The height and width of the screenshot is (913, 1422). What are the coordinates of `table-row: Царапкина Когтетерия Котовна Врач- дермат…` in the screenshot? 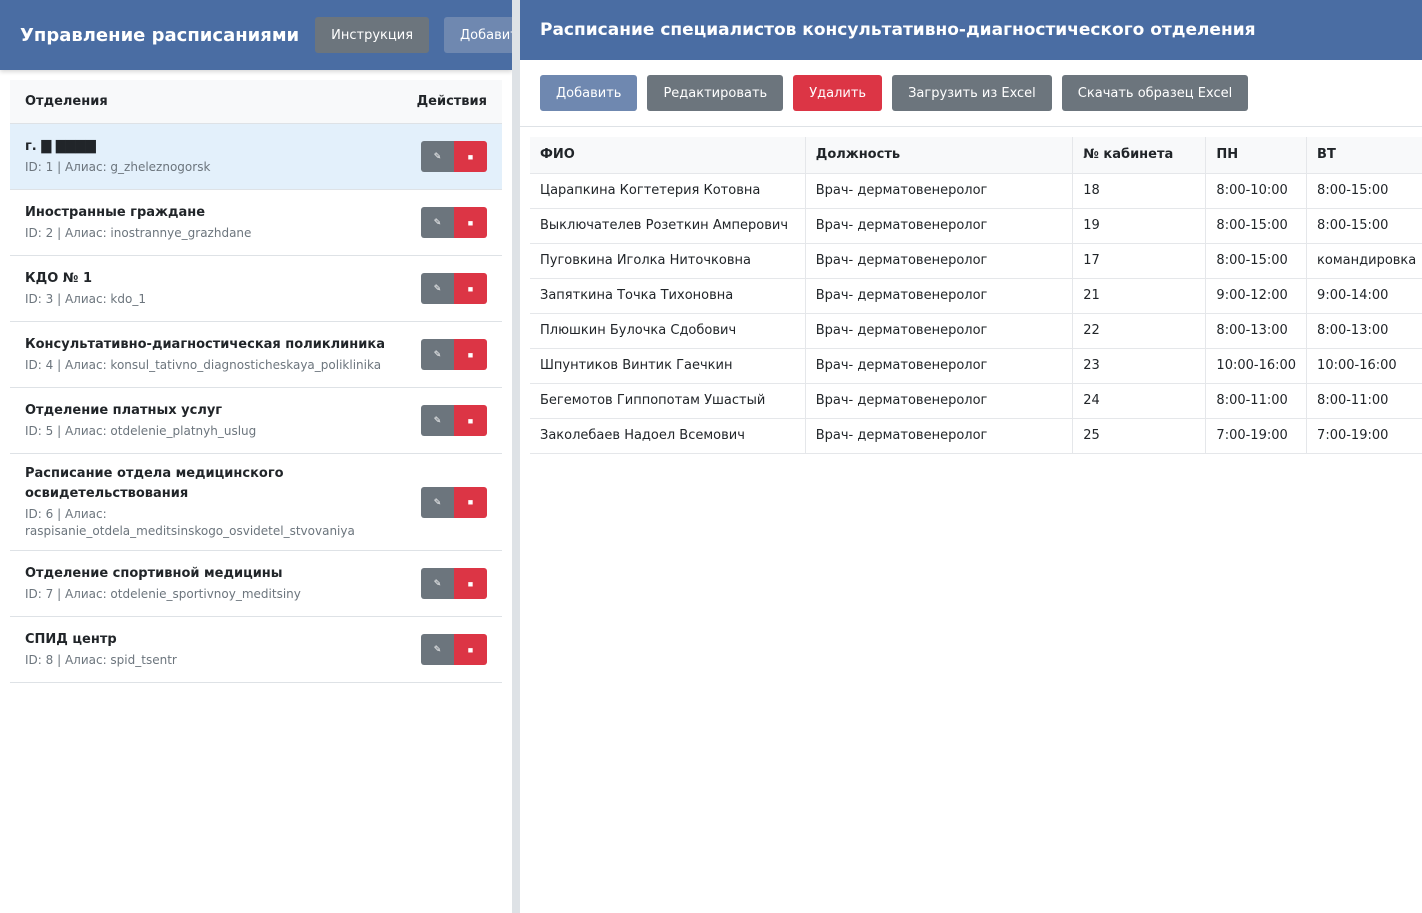 It's located at (976, 190).